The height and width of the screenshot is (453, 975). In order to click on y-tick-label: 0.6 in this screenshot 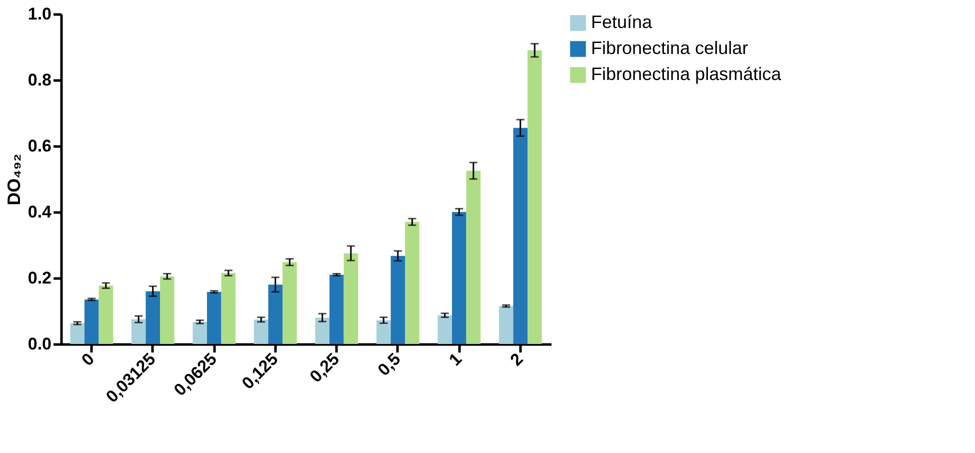, I will do `click(40, 146)`.